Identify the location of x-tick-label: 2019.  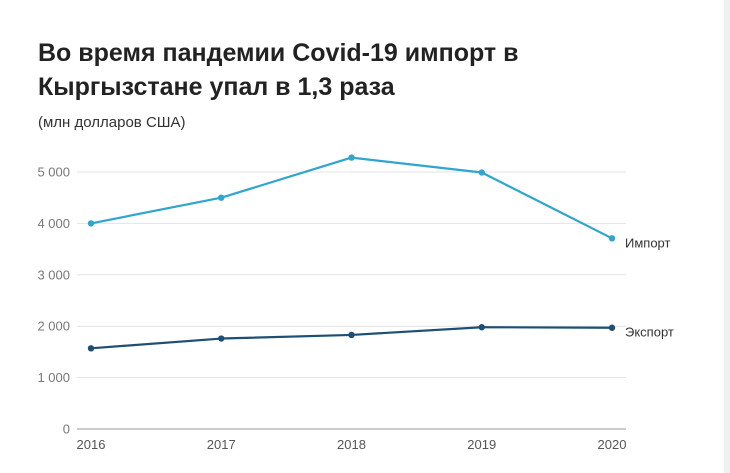
(481, 444).